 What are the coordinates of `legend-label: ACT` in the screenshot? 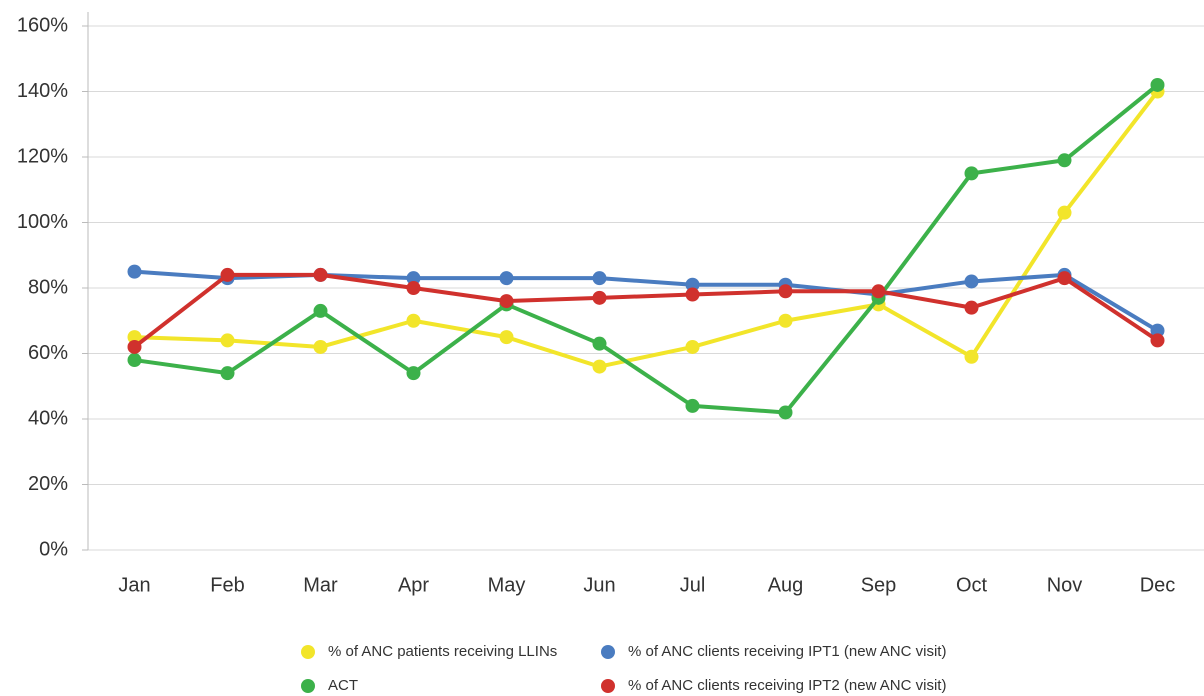 It's located at (343, 685).